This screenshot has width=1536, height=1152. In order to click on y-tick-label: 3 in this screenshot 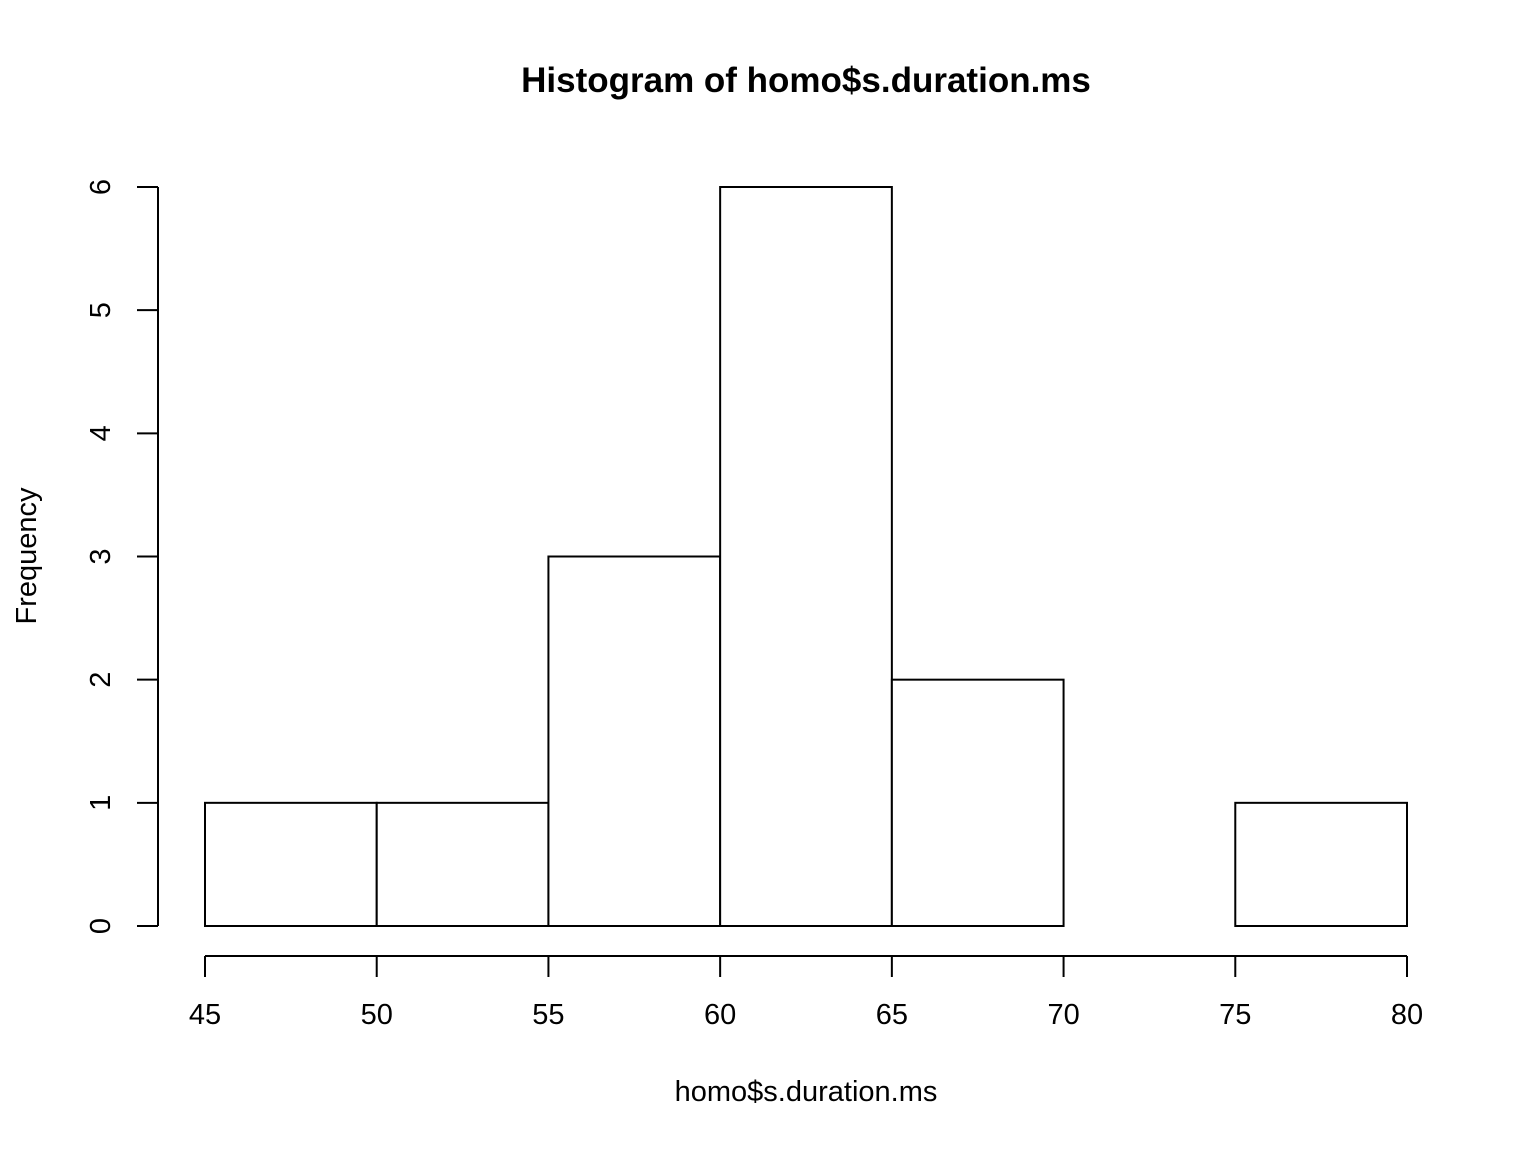, I will do `click(101, 556)`.